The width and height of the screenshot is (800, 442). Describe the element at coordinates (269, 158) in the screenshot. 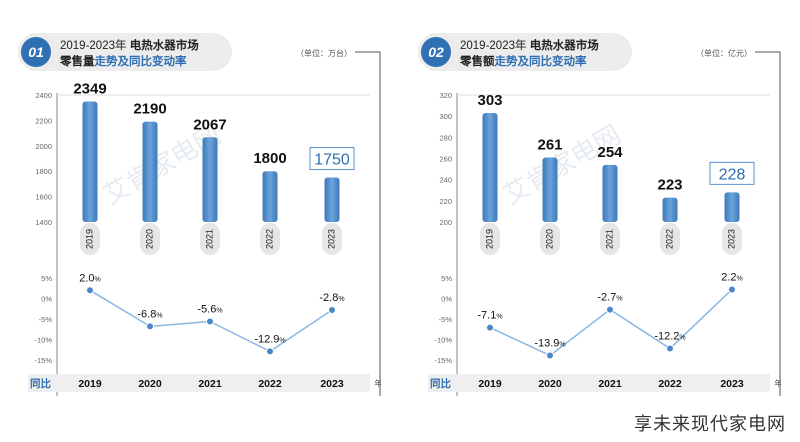

I see `bar-value-label: 1800` at that location.